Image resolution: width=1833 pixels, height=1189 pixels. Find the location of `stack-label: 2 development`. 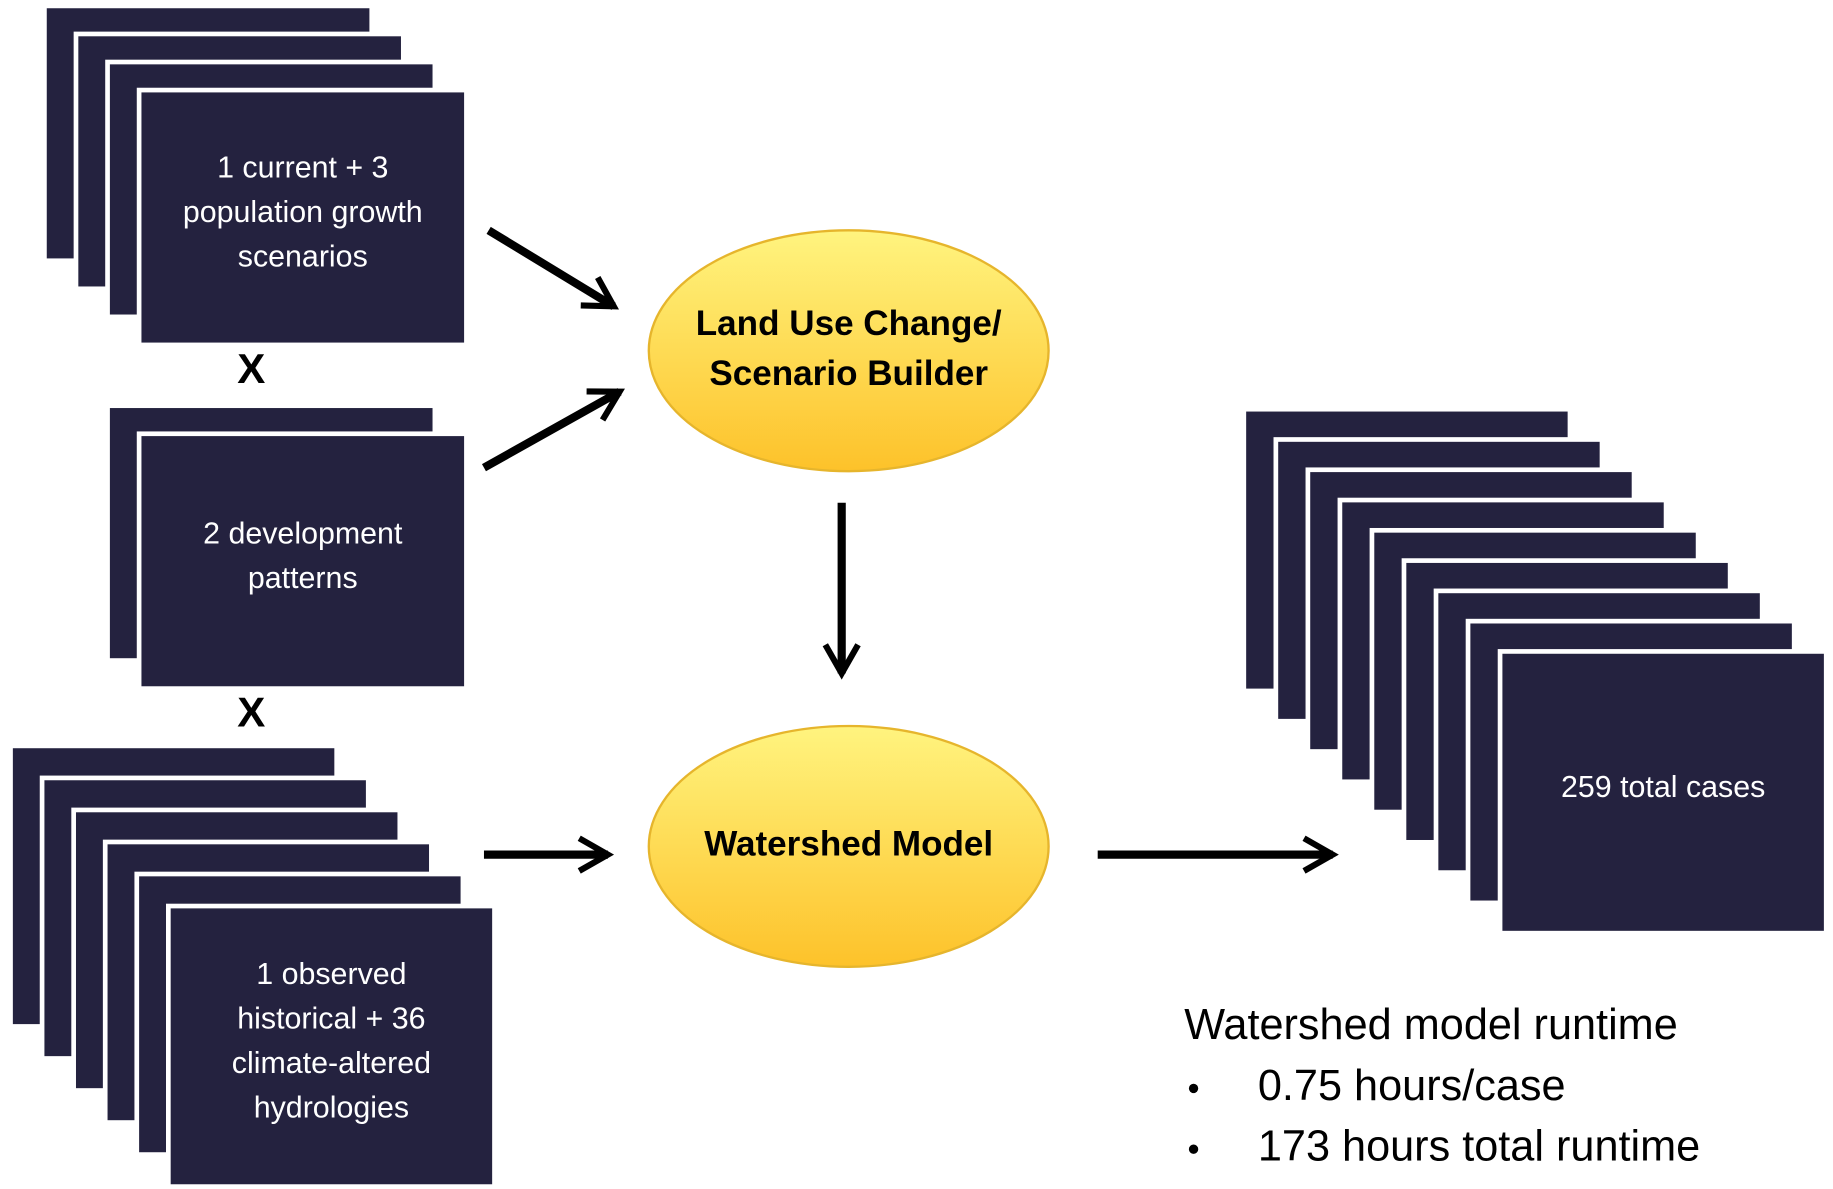

stack-label: 2 development is located at coordinates (303, 533).